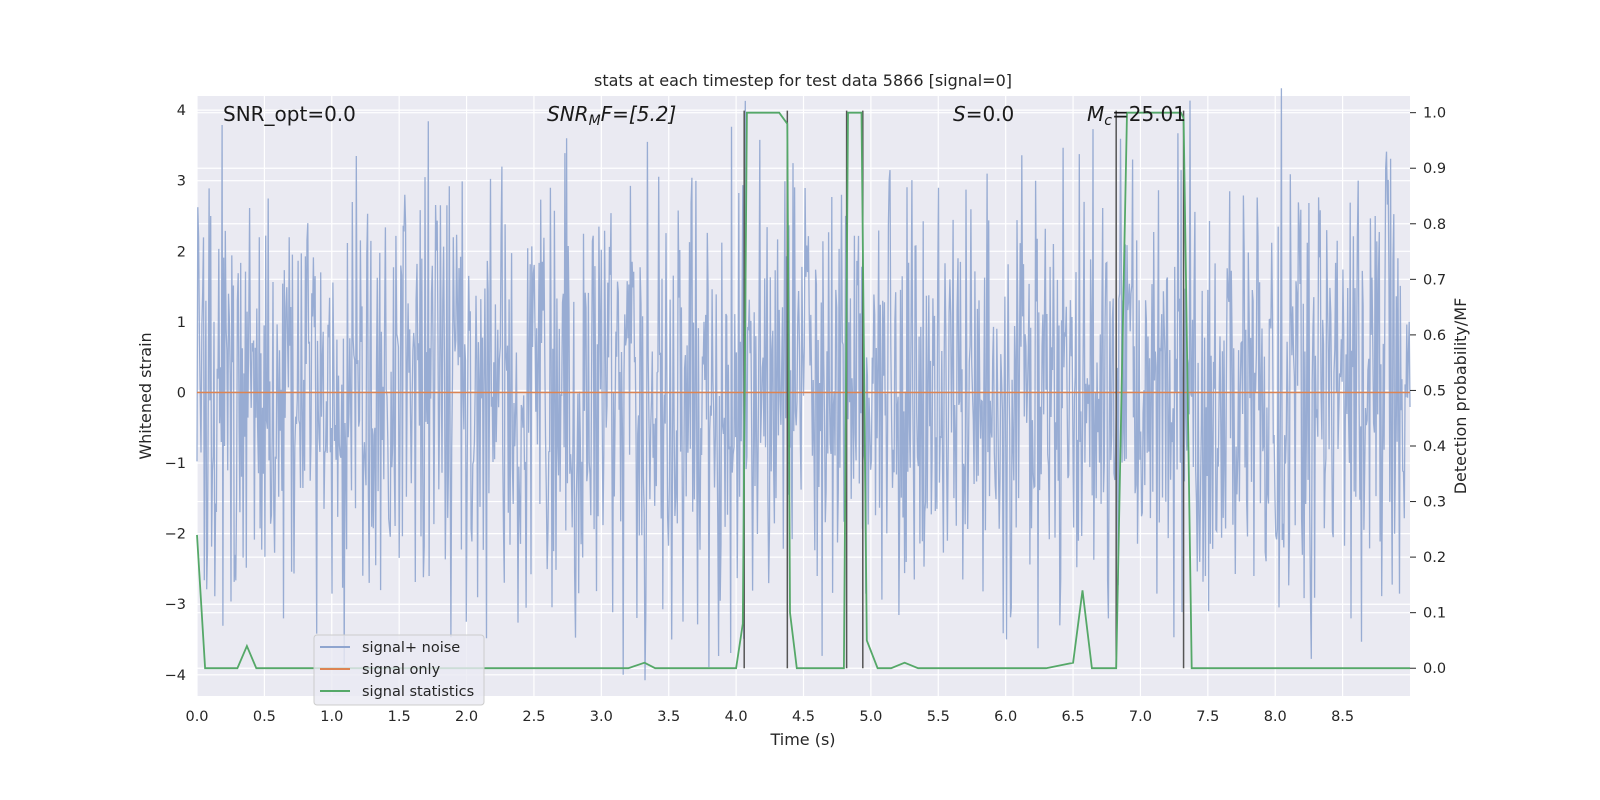 This screenshot has height=800, width=1600. I want to click on legend-label-signal-only: signal only, so click(401, 670).